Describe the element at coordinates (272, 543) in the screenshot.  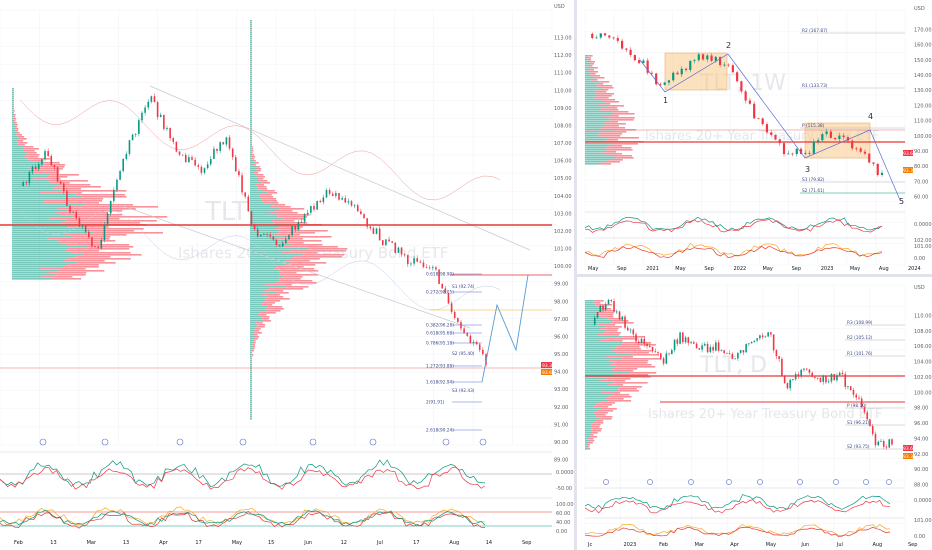
I see `main-time-axis: Feb 13 Mar 13 Apr 17 May 15 Jun 12 Jul 17 Aug 14 Sep` at that location.